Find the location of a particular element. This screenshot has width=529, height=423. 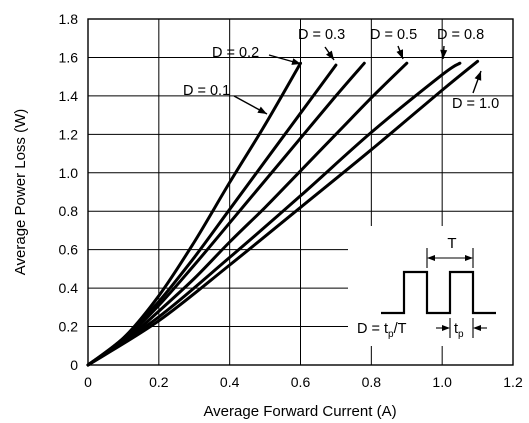

inset-background is located at coordinates (430, 286).